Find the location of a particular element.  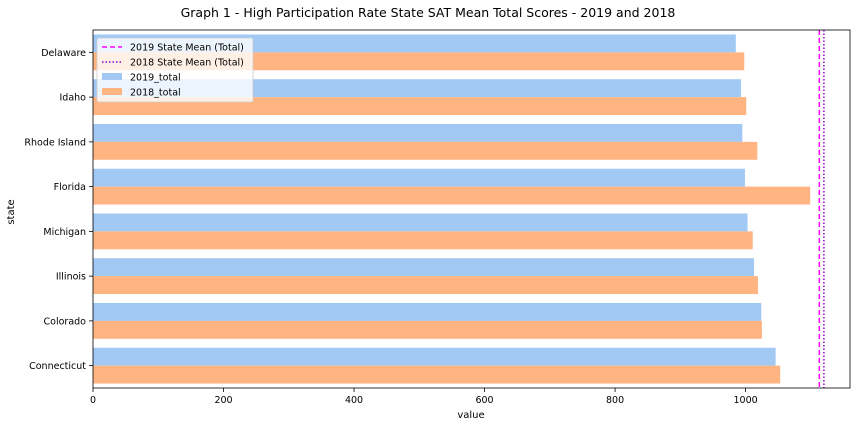

bar-2019_total-illinois is located at coordinates (424, 267).